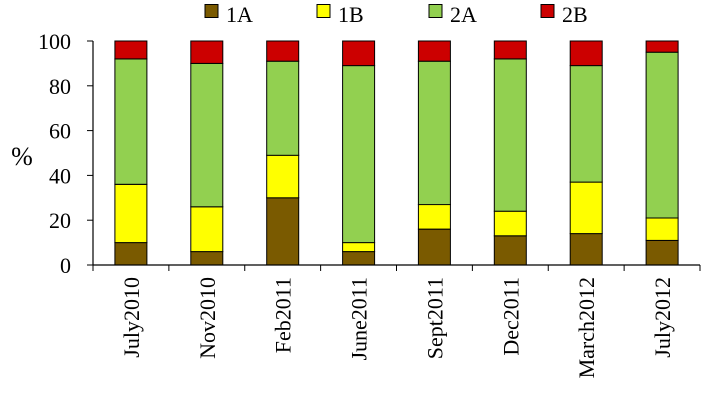 This screenshot has height=409, width=713. I want to click on x-tick-label: Feb2011, so click(283, 315).